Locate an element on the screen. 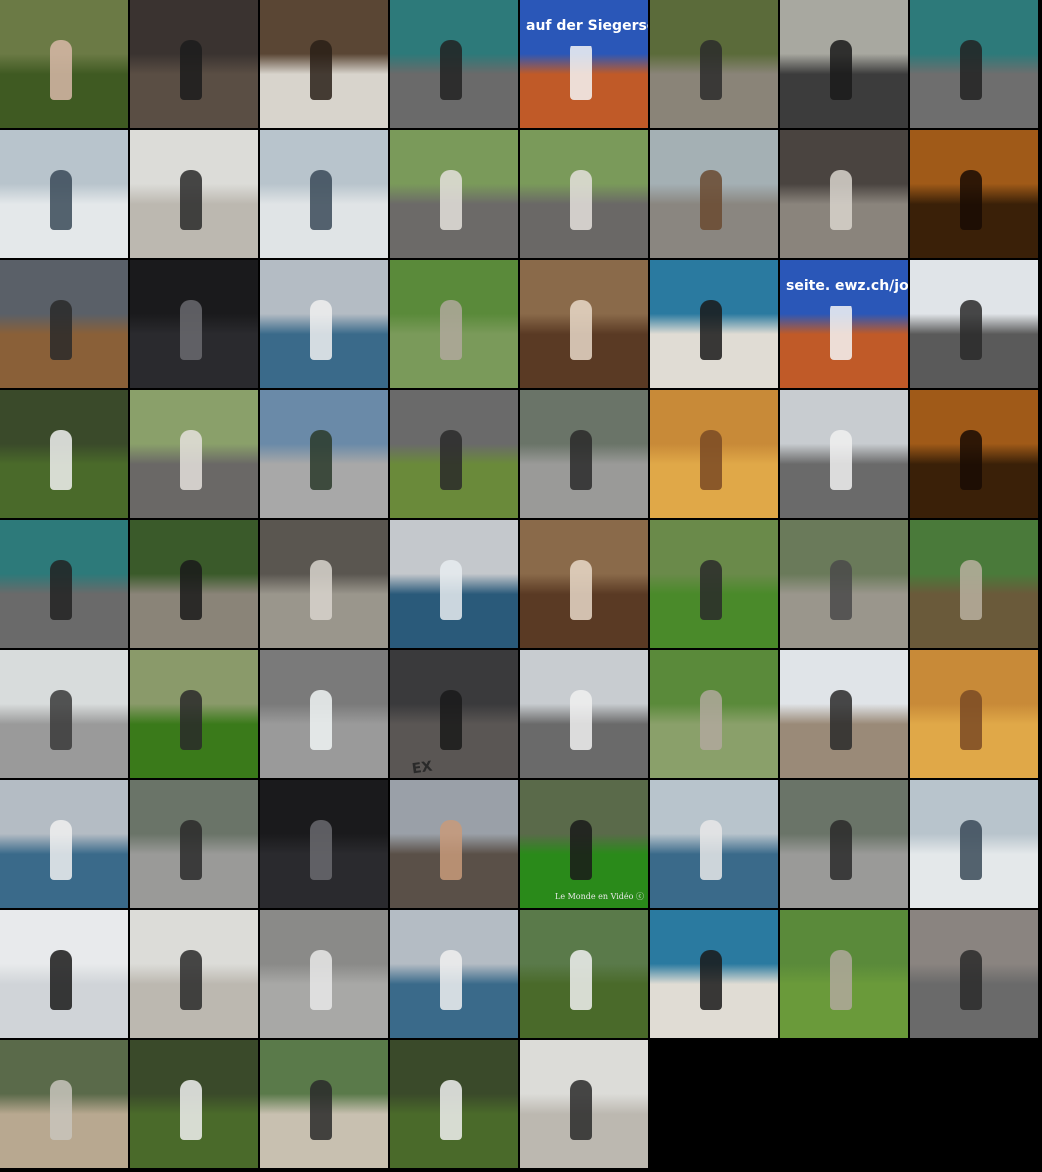  thumb-football-in-net is located at coordinates (194, 1104).